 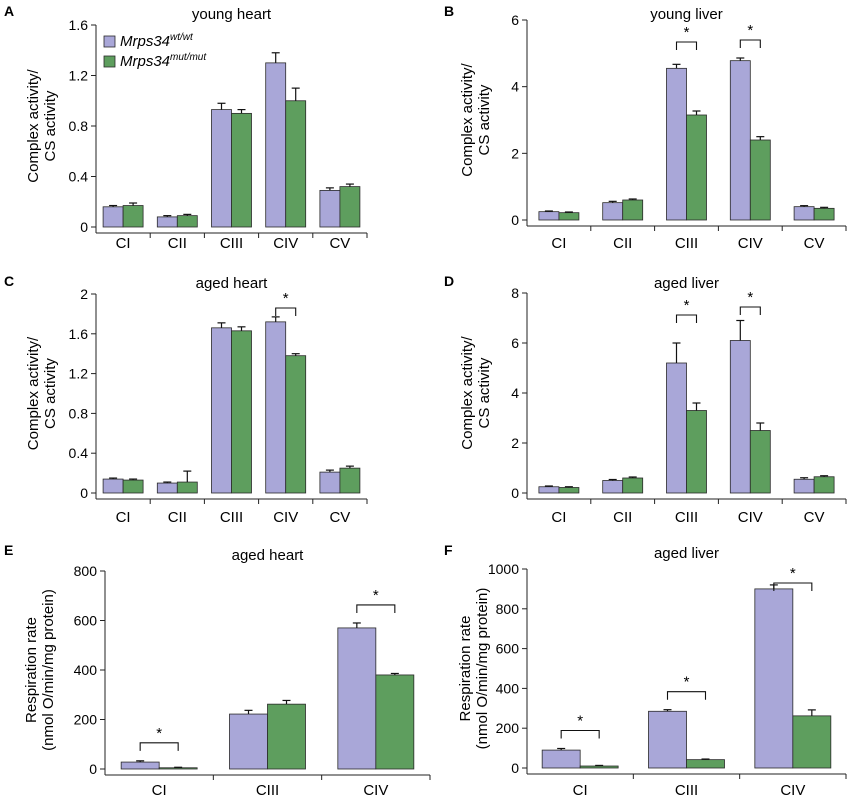 What do you see at coordinates (157, 41) in the screenshot?
I see `legend-label: Mrps34wt/wt` at bounding box center [157, 41].